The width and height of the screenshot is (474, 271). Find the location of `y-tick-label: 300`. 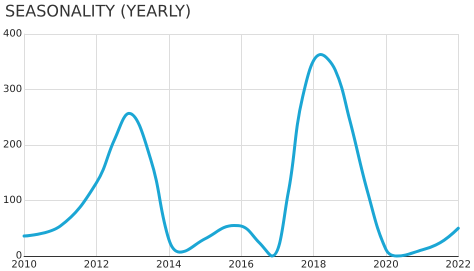

y-tick-label: 300 is located at coordinates (12, 89).